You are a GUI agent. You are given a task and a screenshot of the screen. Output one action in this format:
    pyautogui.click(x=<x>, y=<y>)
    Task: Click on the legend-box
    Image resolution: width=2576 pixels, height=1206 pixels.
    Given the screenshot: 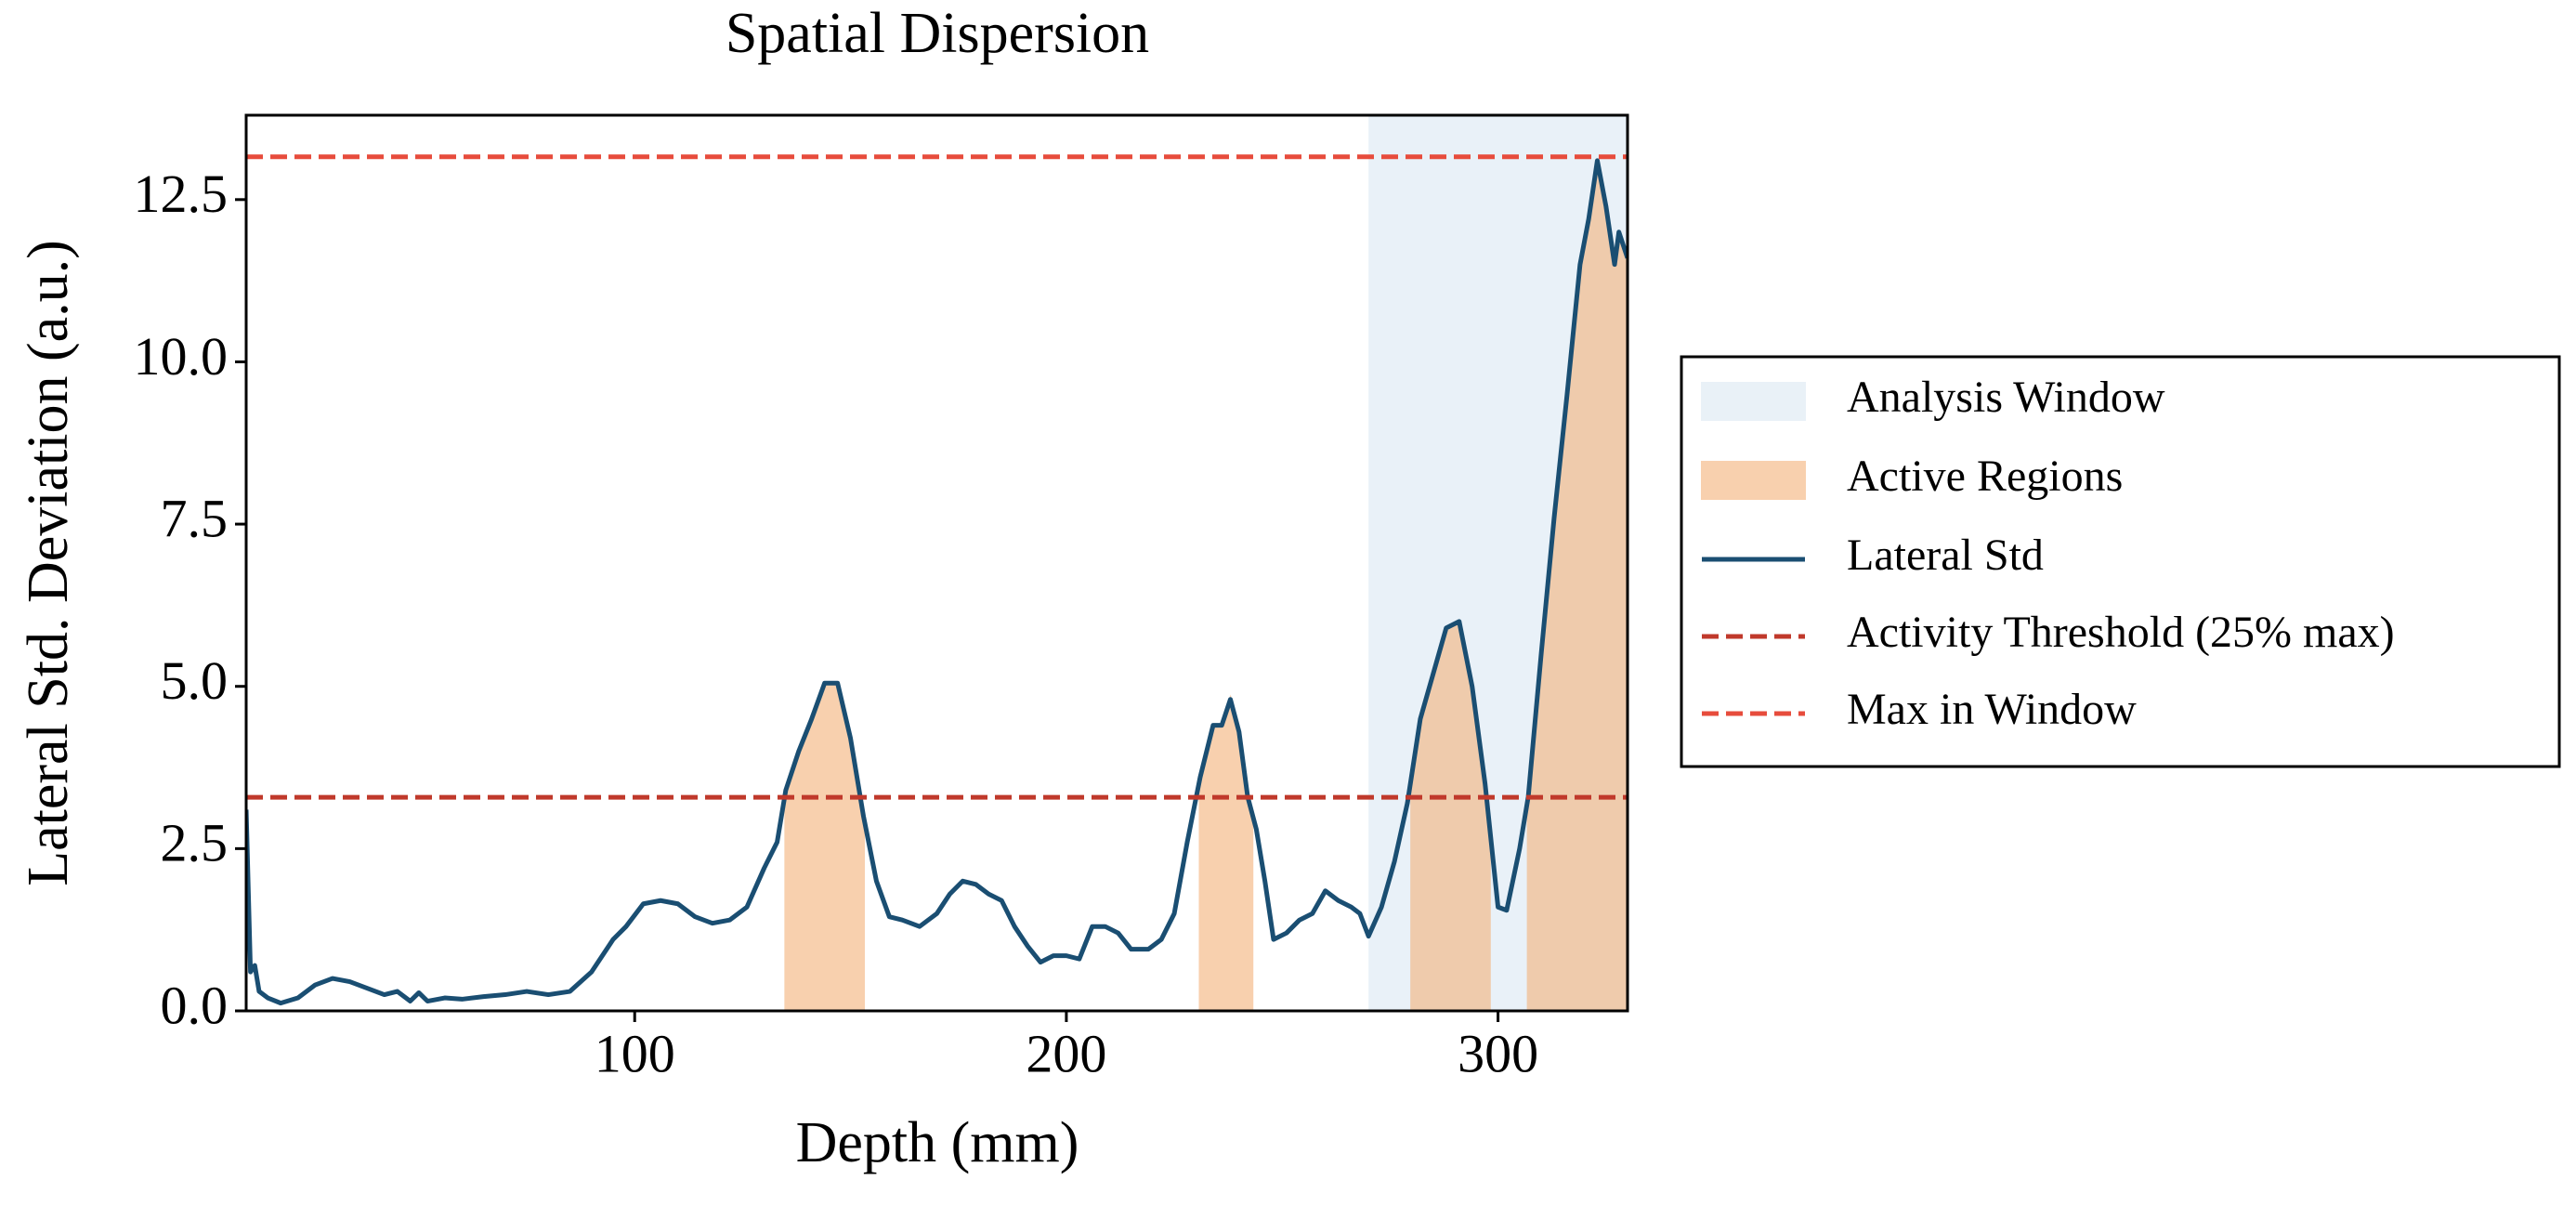 What is the action you would take?
    pyautogui.click(x=2120, y=561)
    